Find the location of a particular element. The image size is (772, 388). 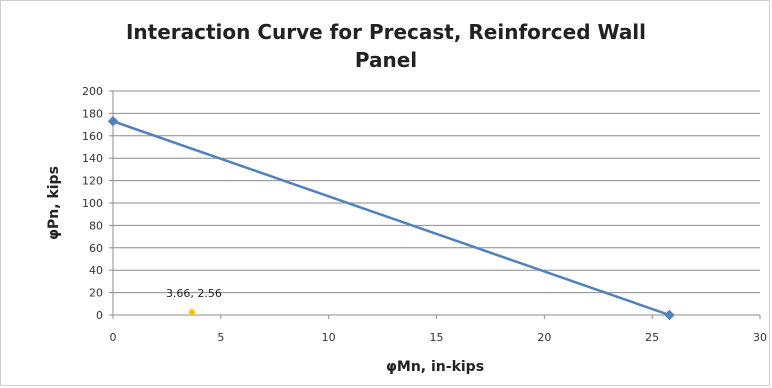

x-tick-label-15: 15 is located at coordinates (437, 337).